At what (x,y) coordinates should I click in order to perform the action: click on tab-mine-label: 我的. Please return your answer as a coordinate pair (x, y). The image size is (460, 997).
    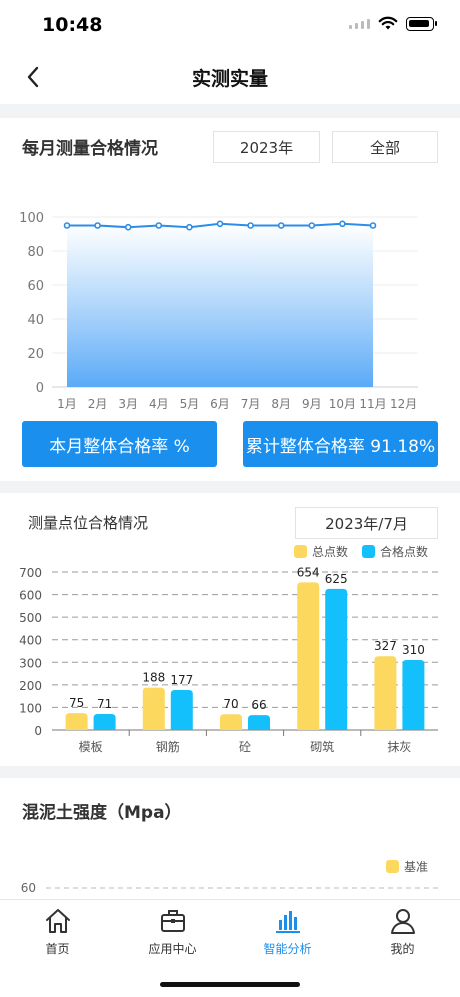
    Looking at the image, I should click on (402, 949).